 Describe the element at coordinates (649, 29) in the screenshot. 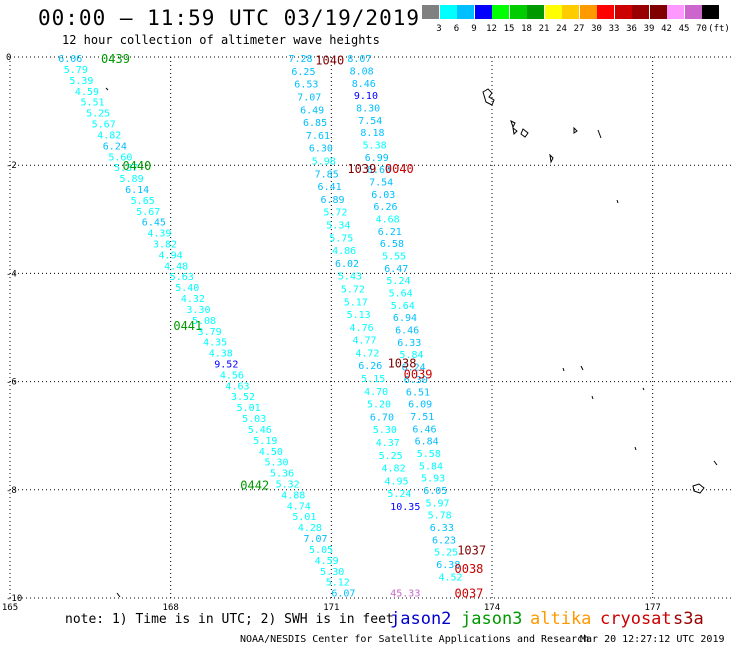

I see `colorbar-tick-label: 39` at that location.